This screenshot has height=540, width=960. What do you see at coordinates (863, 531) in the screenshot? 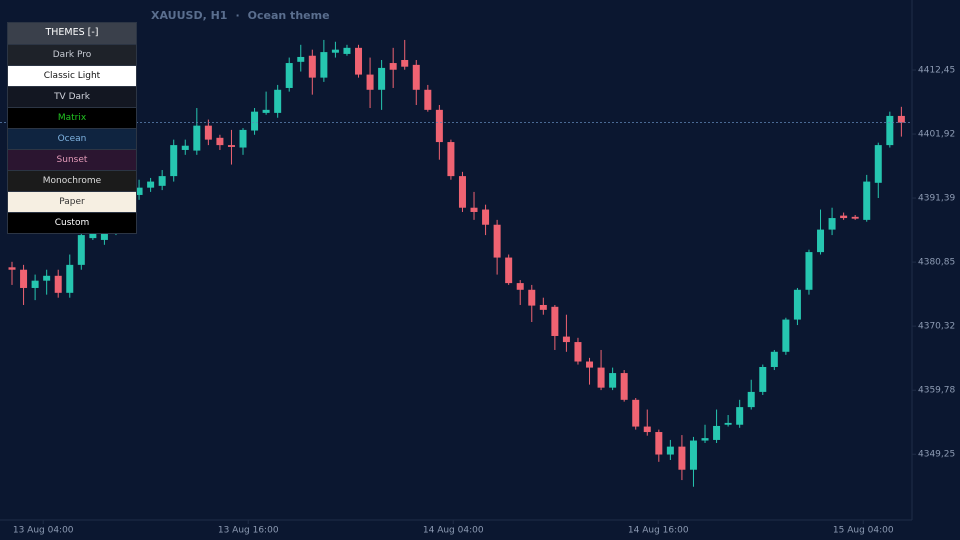
I see `x-tick-label: 15 Aug 04:00` at bounding box center [863, 531].